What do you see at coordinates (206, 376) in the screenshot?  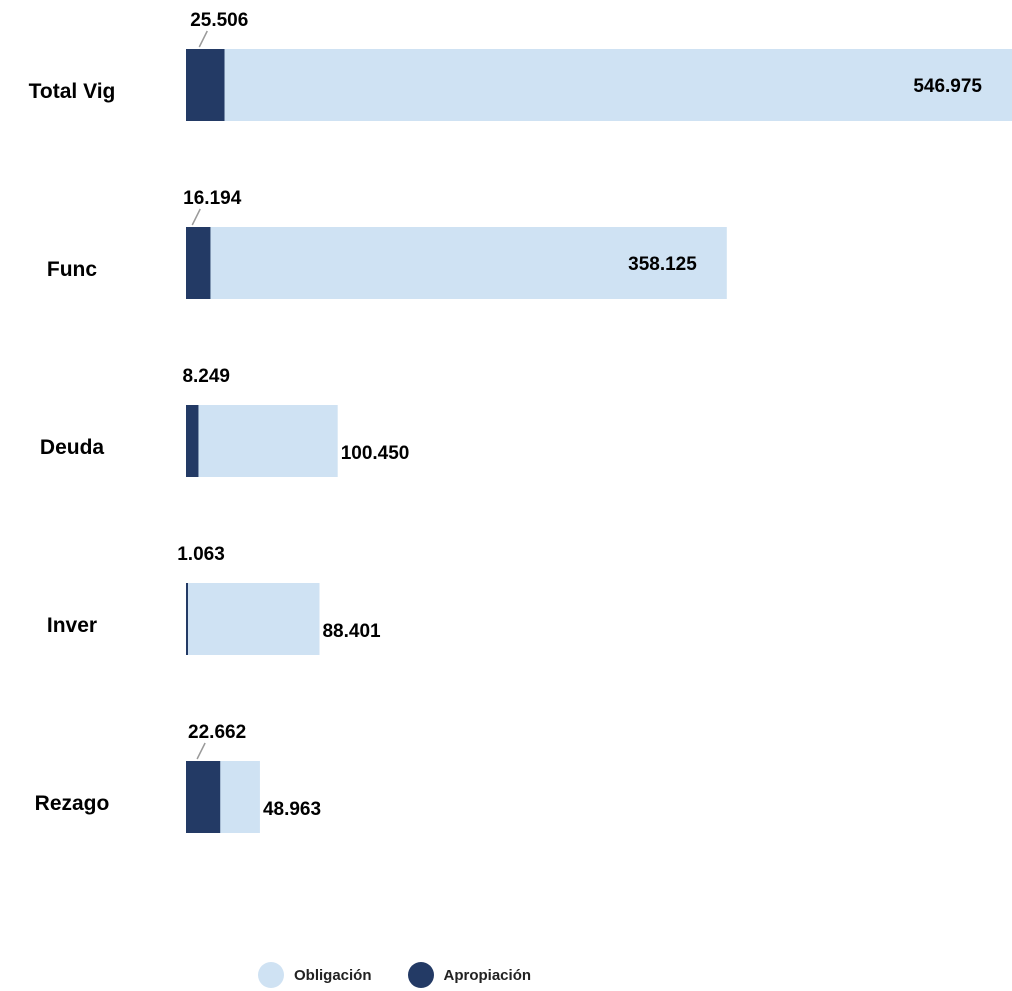 I see `value-label-apropiacion-deuda: 8.249` at bounding box center [206, 376].